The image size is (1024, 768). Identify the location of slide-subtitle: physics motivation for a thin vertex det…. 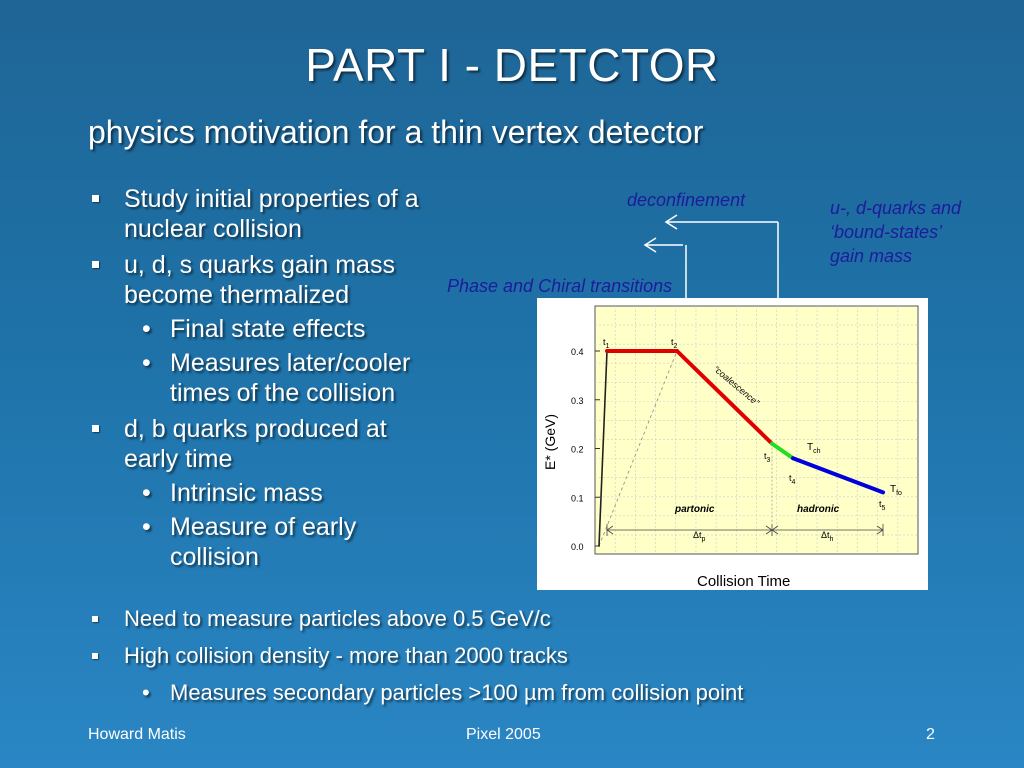
(396, 132).